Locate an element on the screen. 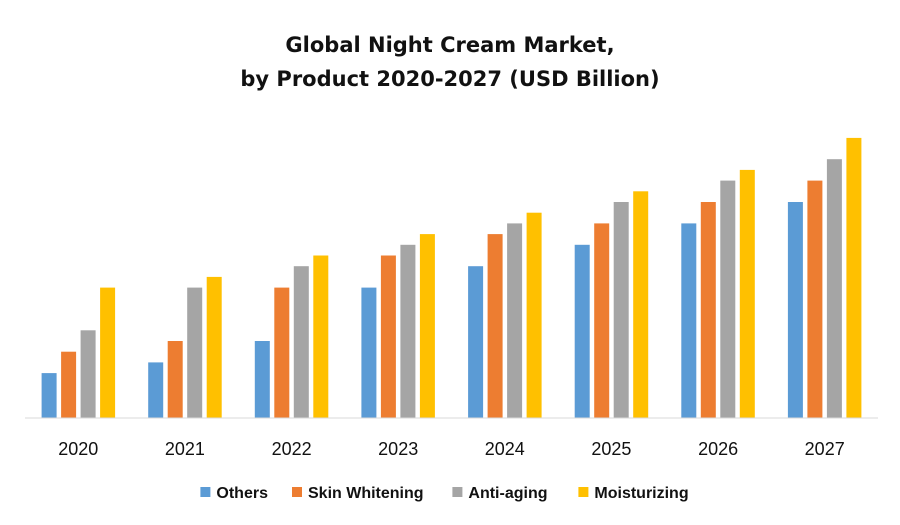 This screenshot has width=900, height=525. bar-anti-aging-2021 is located at coordinates (195, 352).